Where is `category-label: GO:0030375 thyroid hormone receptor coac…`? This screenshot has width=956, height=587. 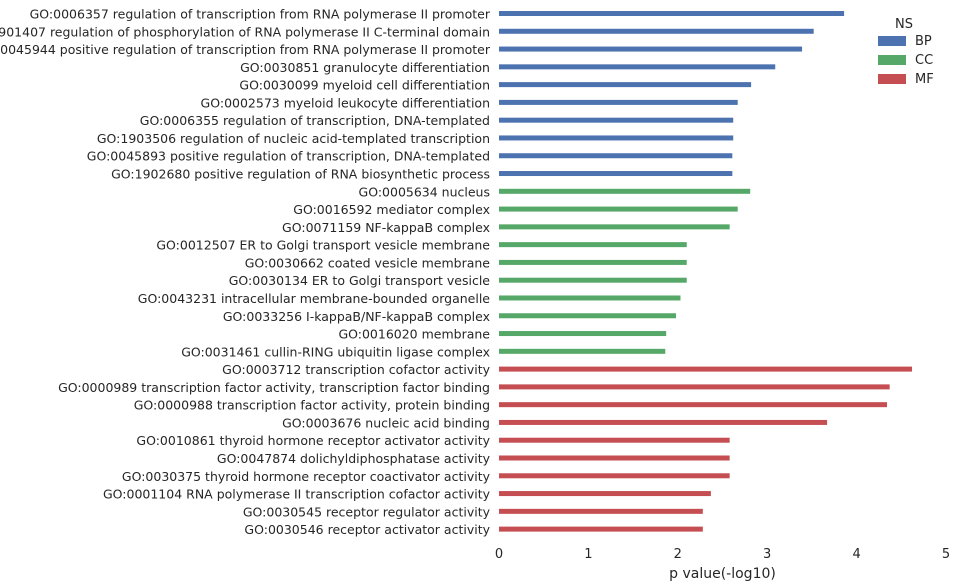 category-label: GO:0030375 thyroid hormone receptor coac… is located at coordinates (306, 476).